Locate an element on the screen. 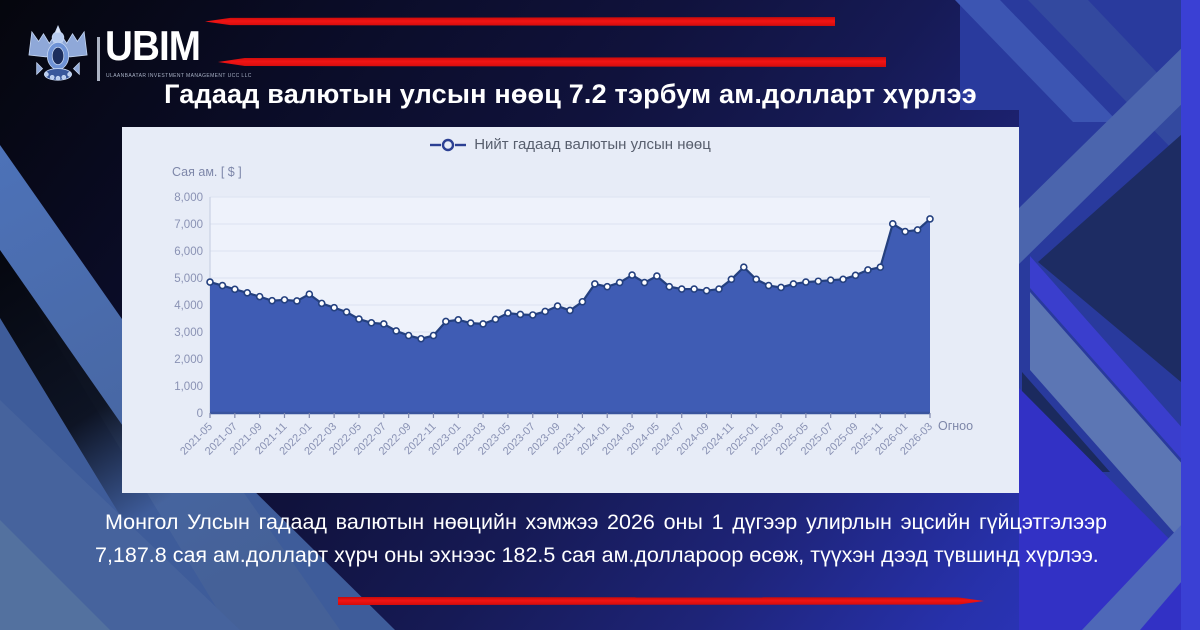 The image size is (1200, 630). chart-legend: Нийт гадаад валютын улсын нөөц is located at coordinates (570, 144).